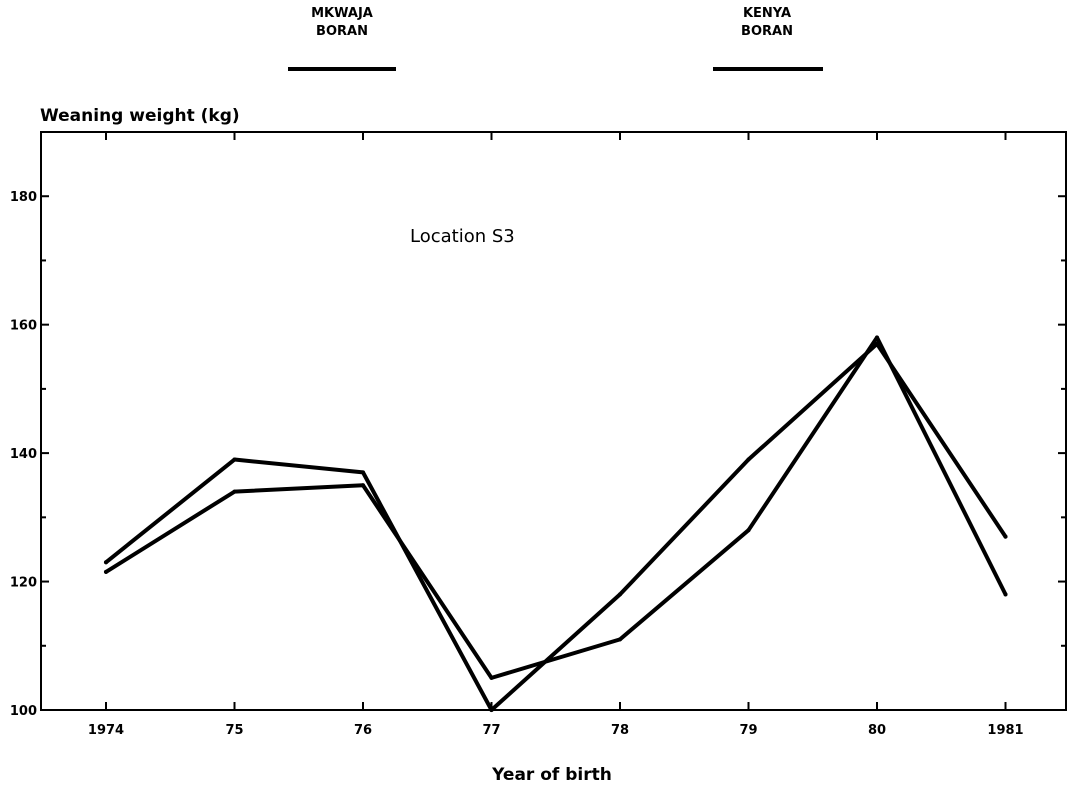 The height and width of the screenshot is (786, 1070). I want to click on x-tick-label: 1974, so click(106, 730).